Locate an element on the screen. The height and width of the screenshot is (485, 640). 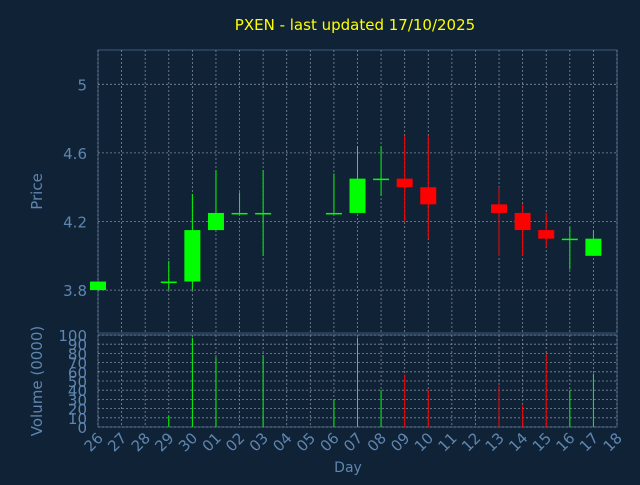
volume-tick-label: 50 is located at coordinates (77, 382).